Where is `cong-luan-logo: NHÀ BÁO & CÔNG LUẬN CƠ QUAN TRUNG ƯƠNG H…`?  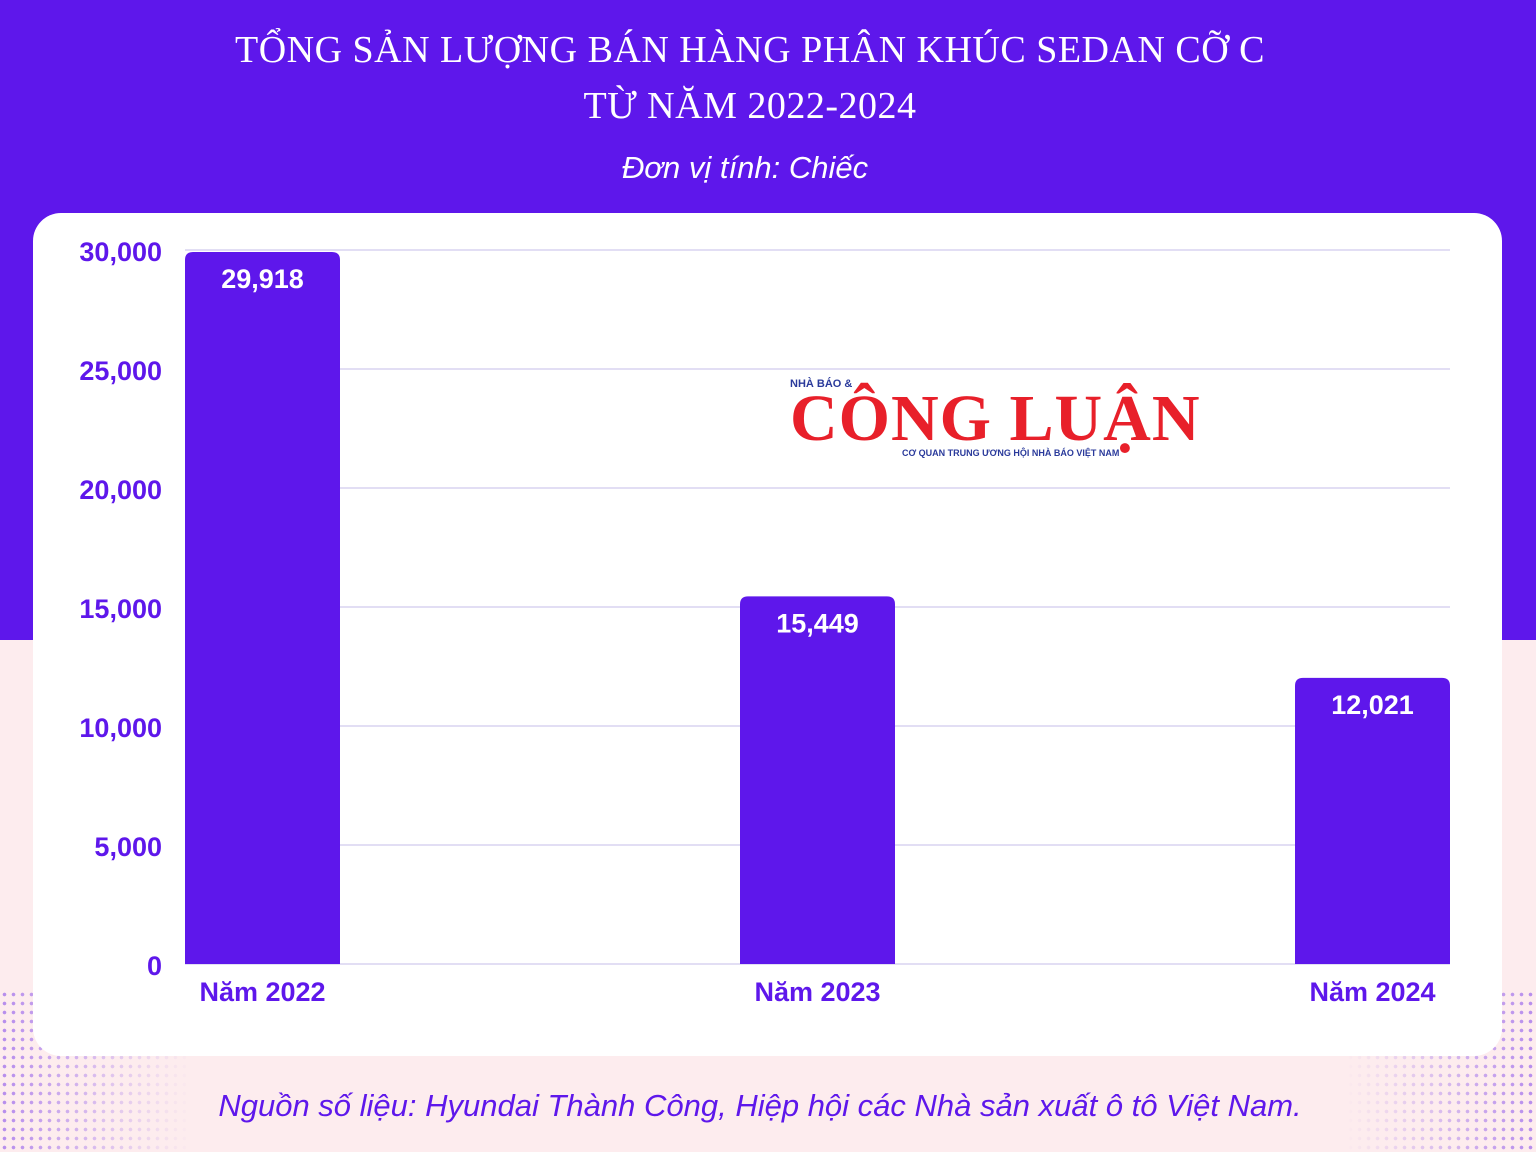 cong-luan-logo: NHÀ BÁO & CÔNG LUẬN CƠ QUAN TRUNG ƯƠNG H… is located at coordinates (1010, 421).